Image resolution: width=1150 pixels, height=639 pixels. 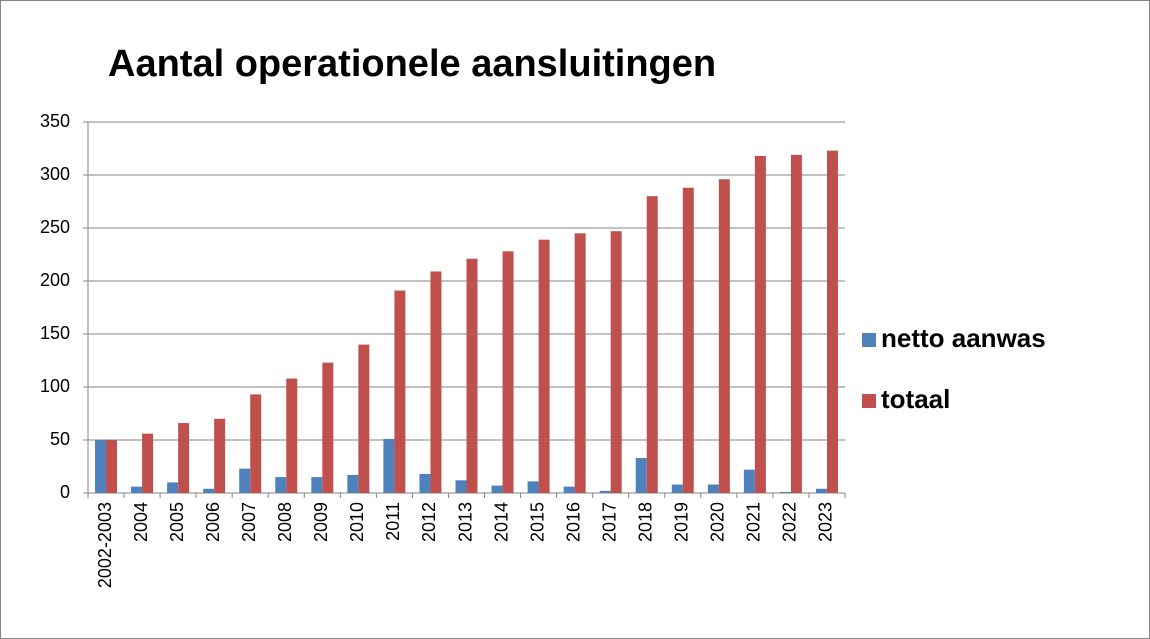 I want to click on y-tick-label: 300, so click(x=55, y=174).